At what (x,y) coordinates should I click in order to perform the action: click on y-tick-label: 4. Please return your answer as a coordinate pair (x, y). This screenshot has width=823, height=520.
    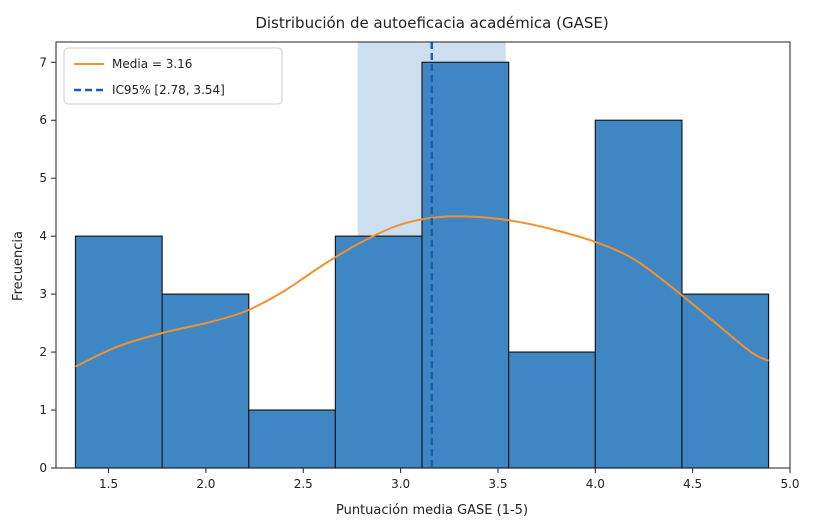
    Looking at the image, I should click on (43, 236).